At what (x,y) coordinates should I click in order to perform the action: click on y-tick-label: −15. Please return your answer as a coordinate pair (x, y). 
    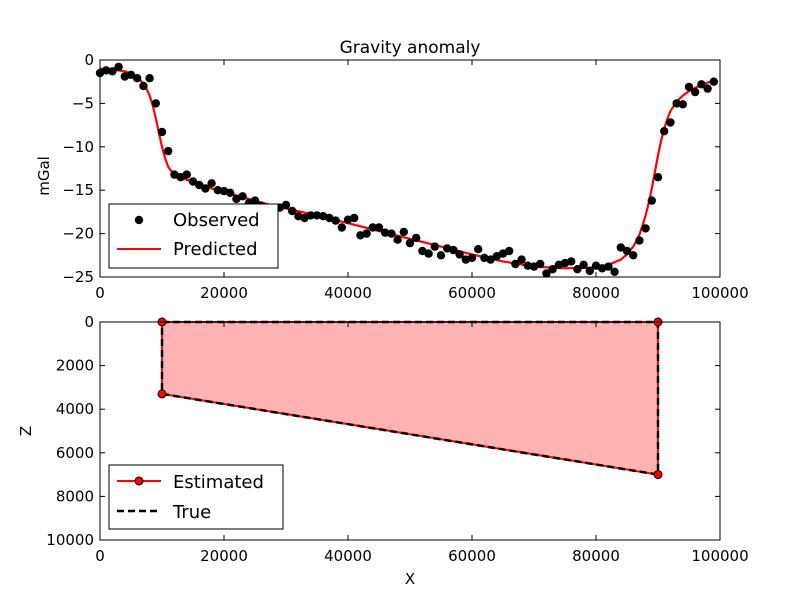
    Looking at the image, I should click on (78, 190).